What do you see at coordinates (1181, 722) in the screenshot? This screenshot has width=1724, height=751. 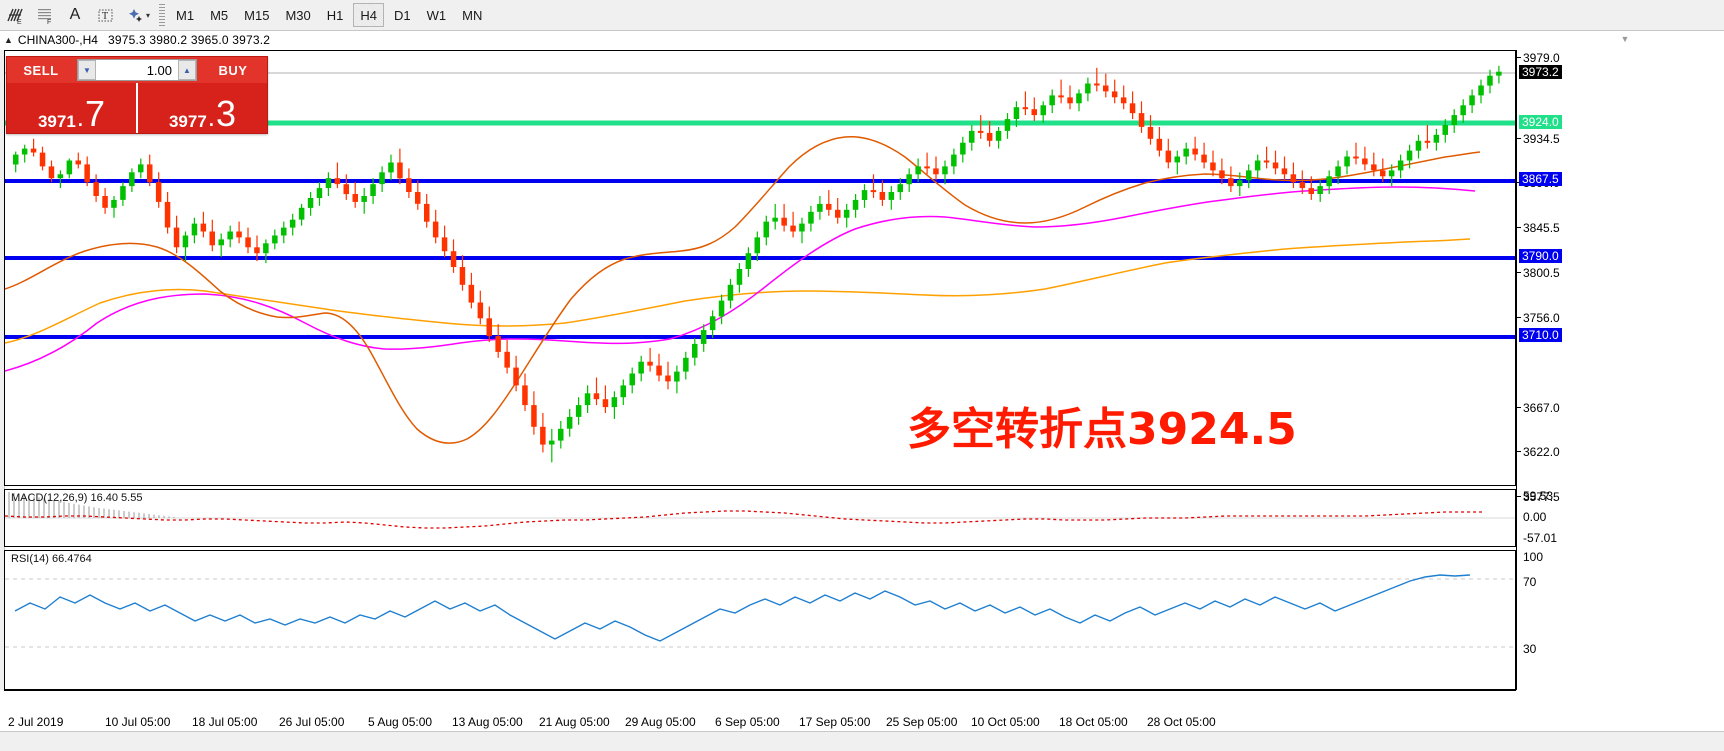 I see `time-label-13: 28 Oct 05:00` at bounding box center [1181, 722].